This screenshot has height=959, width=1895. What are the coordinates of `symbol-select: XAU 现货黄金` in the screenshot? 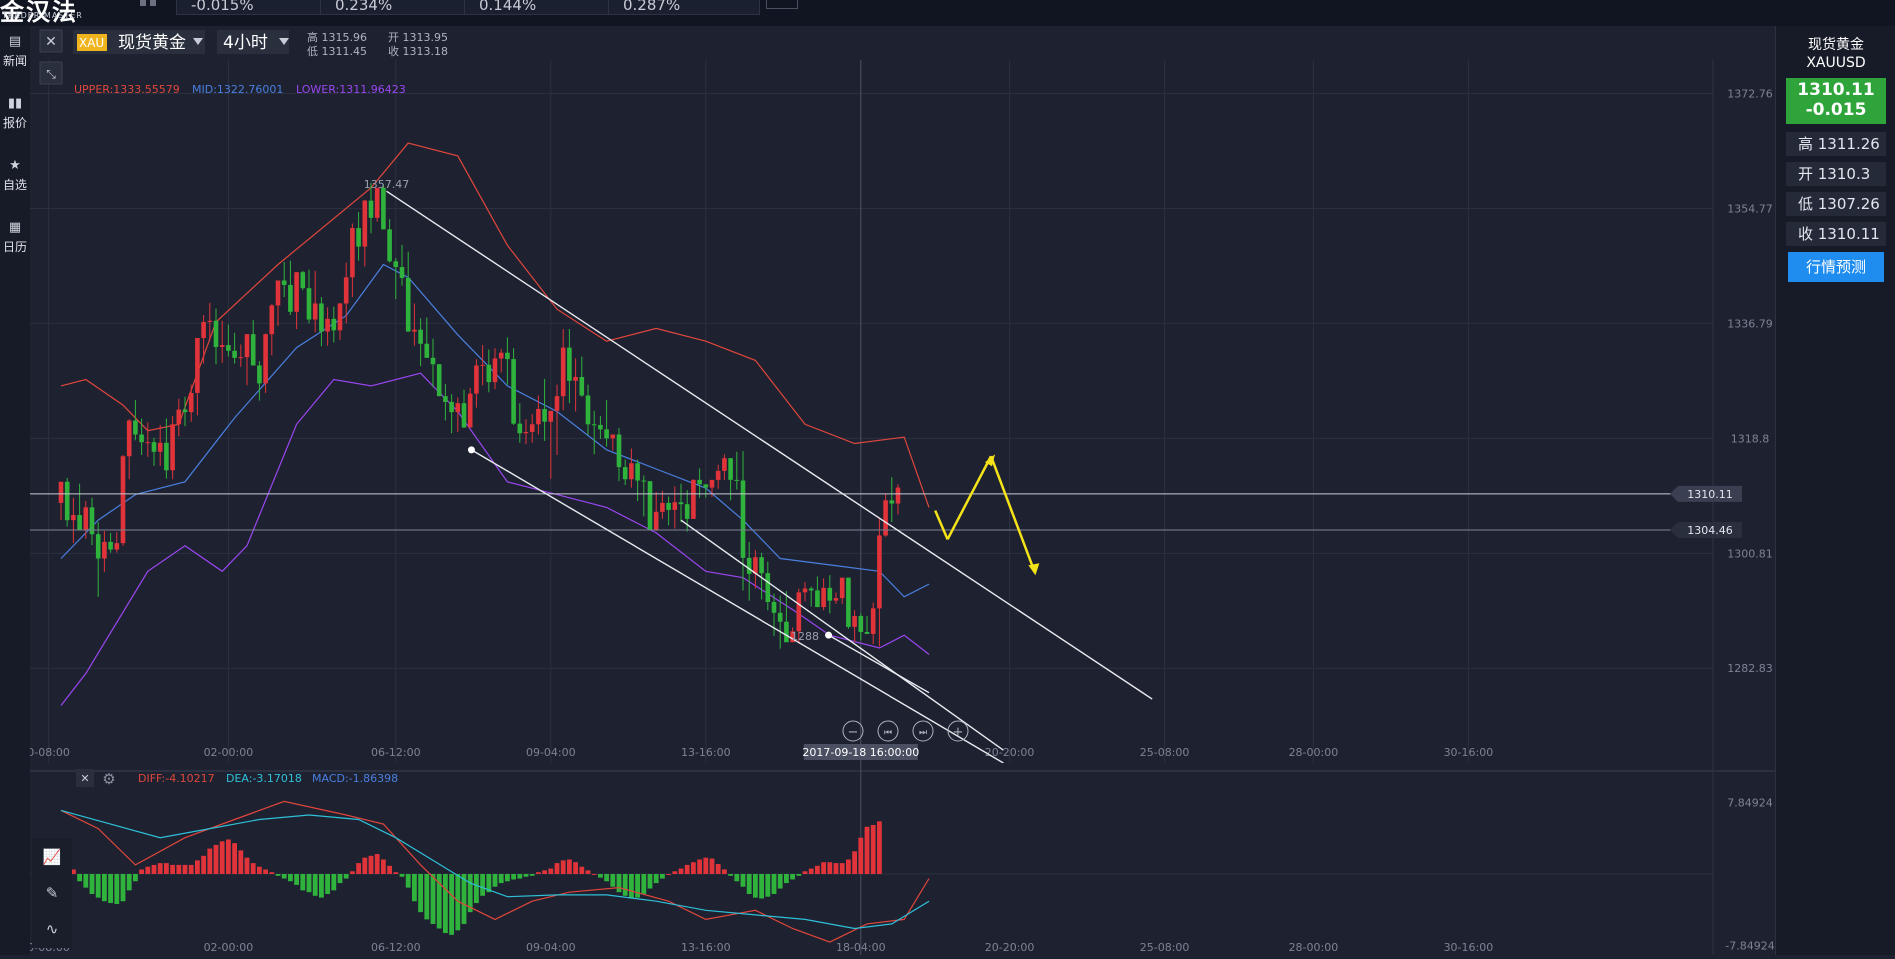 It's located at (139, 42).